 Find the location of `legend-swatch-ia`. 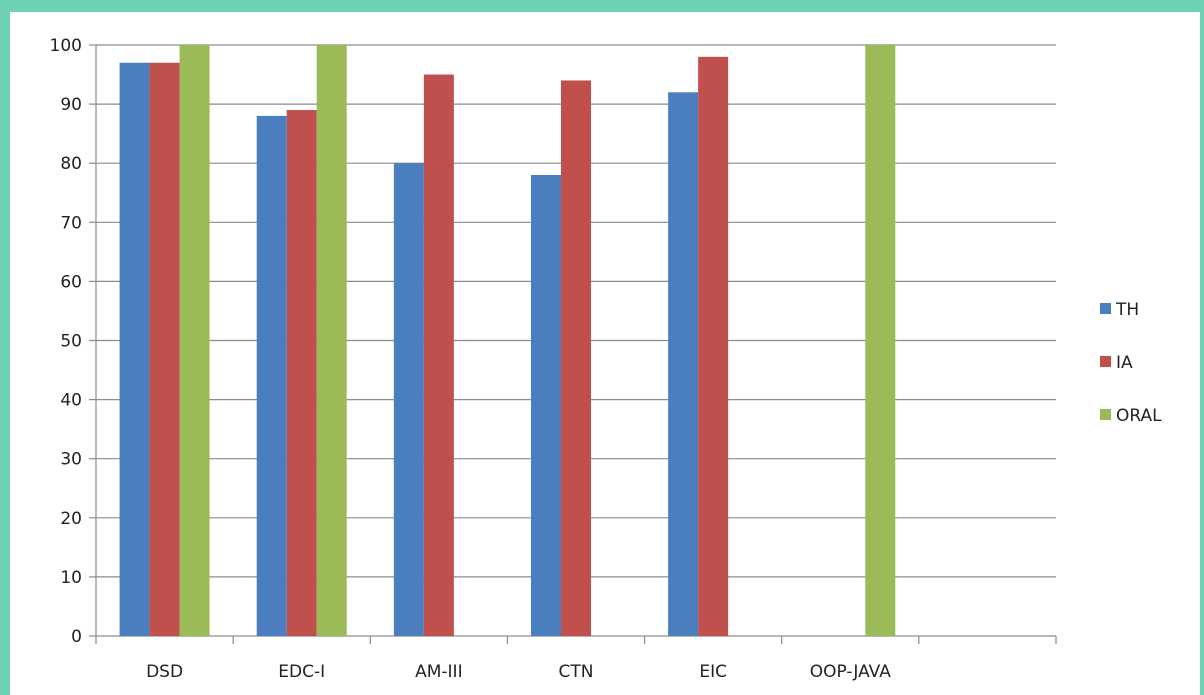

legend-swatch-ia is located at coordinates (1105, 361).